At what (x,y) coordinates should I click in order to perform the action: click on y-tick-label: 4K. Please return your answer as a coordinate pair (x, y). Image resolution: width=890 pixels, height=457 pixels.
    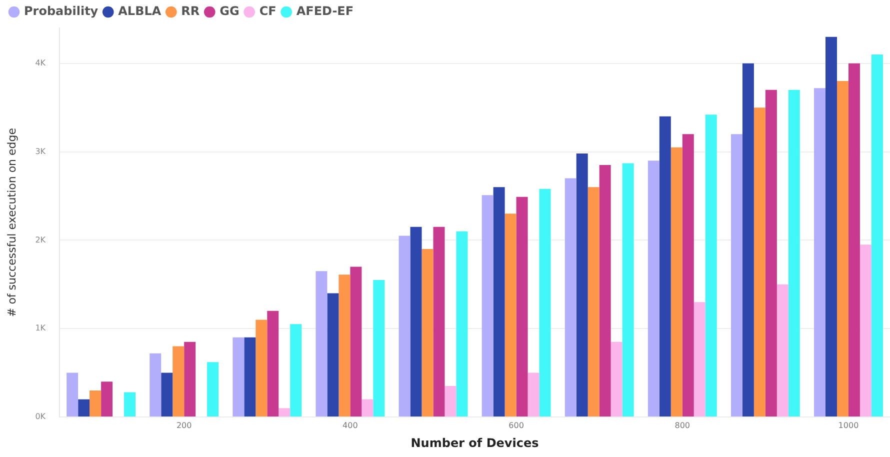
    Looking at the image, I should click on (40, 63).